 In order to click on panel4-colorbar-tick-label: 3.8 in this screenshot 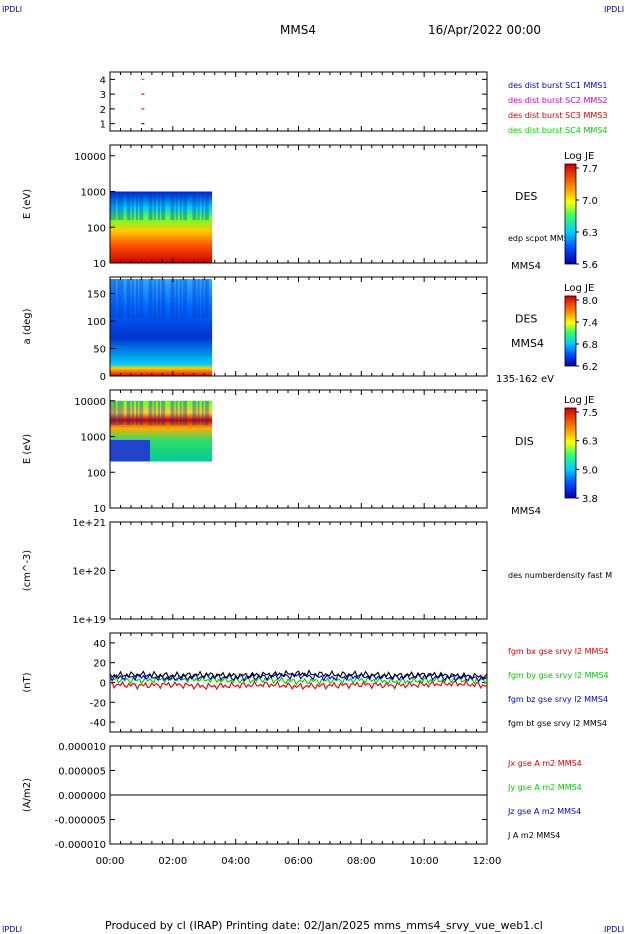, I will do `click(590, 499)`.